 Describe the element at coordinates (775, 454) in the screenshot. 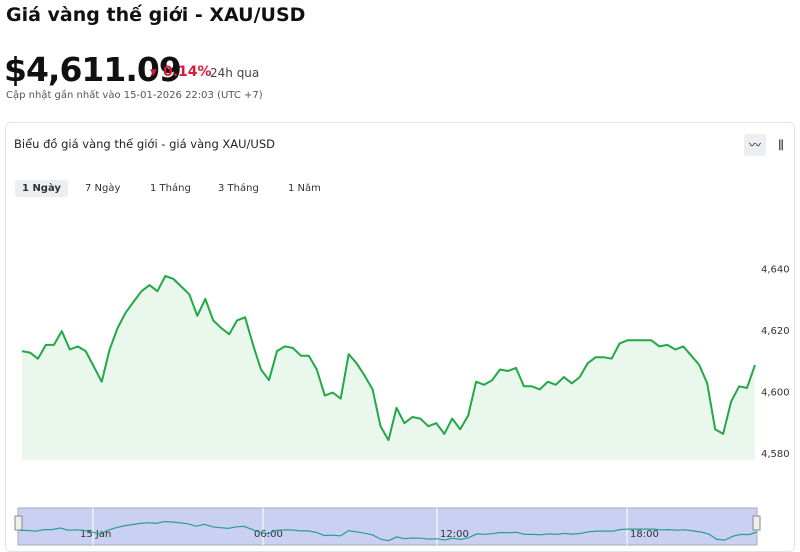

I see `y-tick-label: 4,580` at that location.